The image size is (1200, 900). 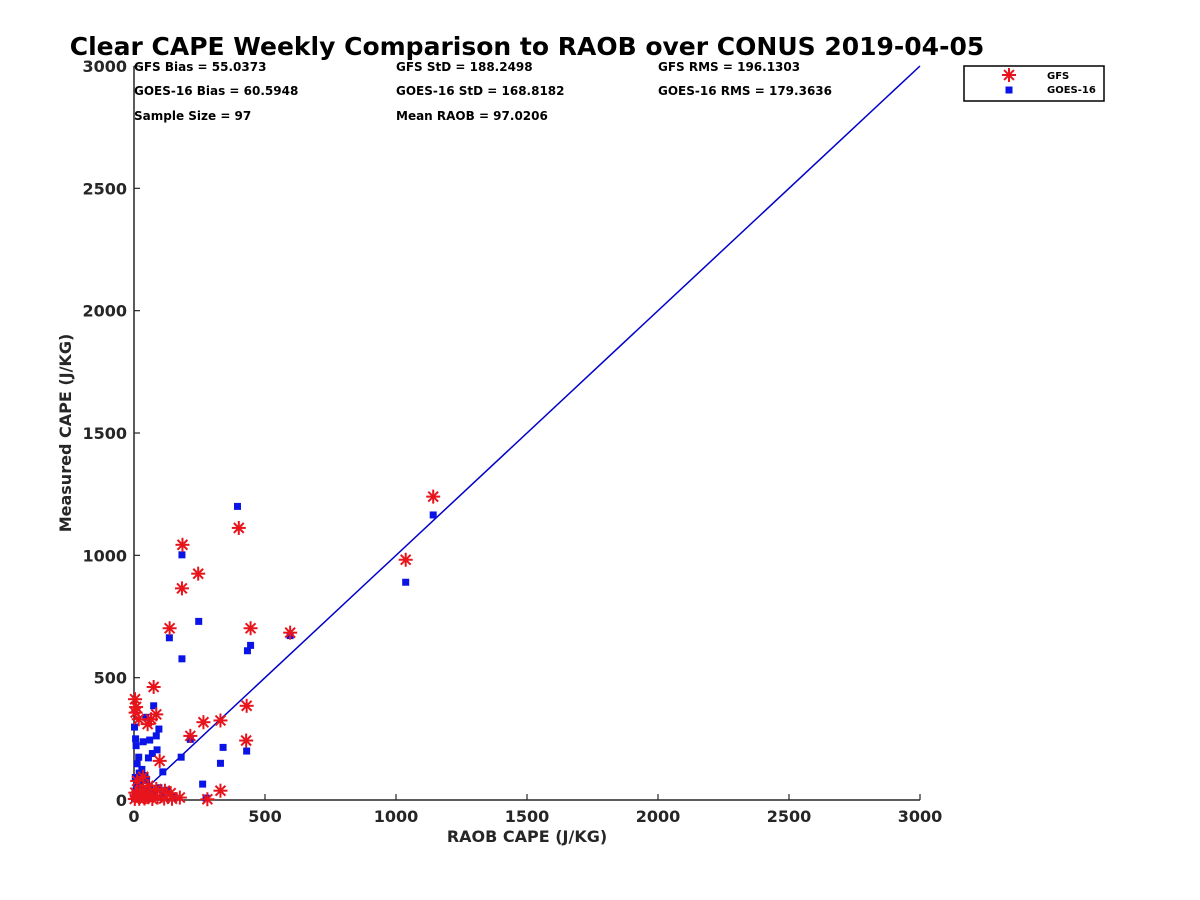 What do you see at coordinates (480, 91) in the screenshot?
I see `stat-goes-std: GOES-16 StD = 168.8182` at bounding box center [480, 91].